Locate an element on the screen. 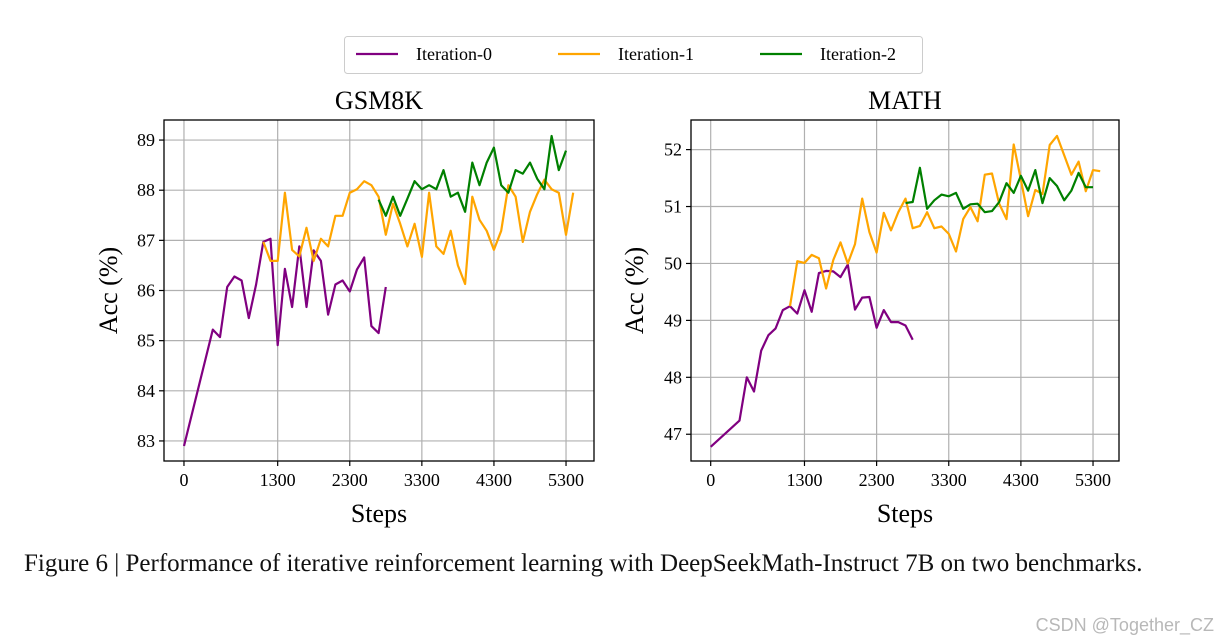  y-tick-label: 87 is located at coordinates (146, 240).